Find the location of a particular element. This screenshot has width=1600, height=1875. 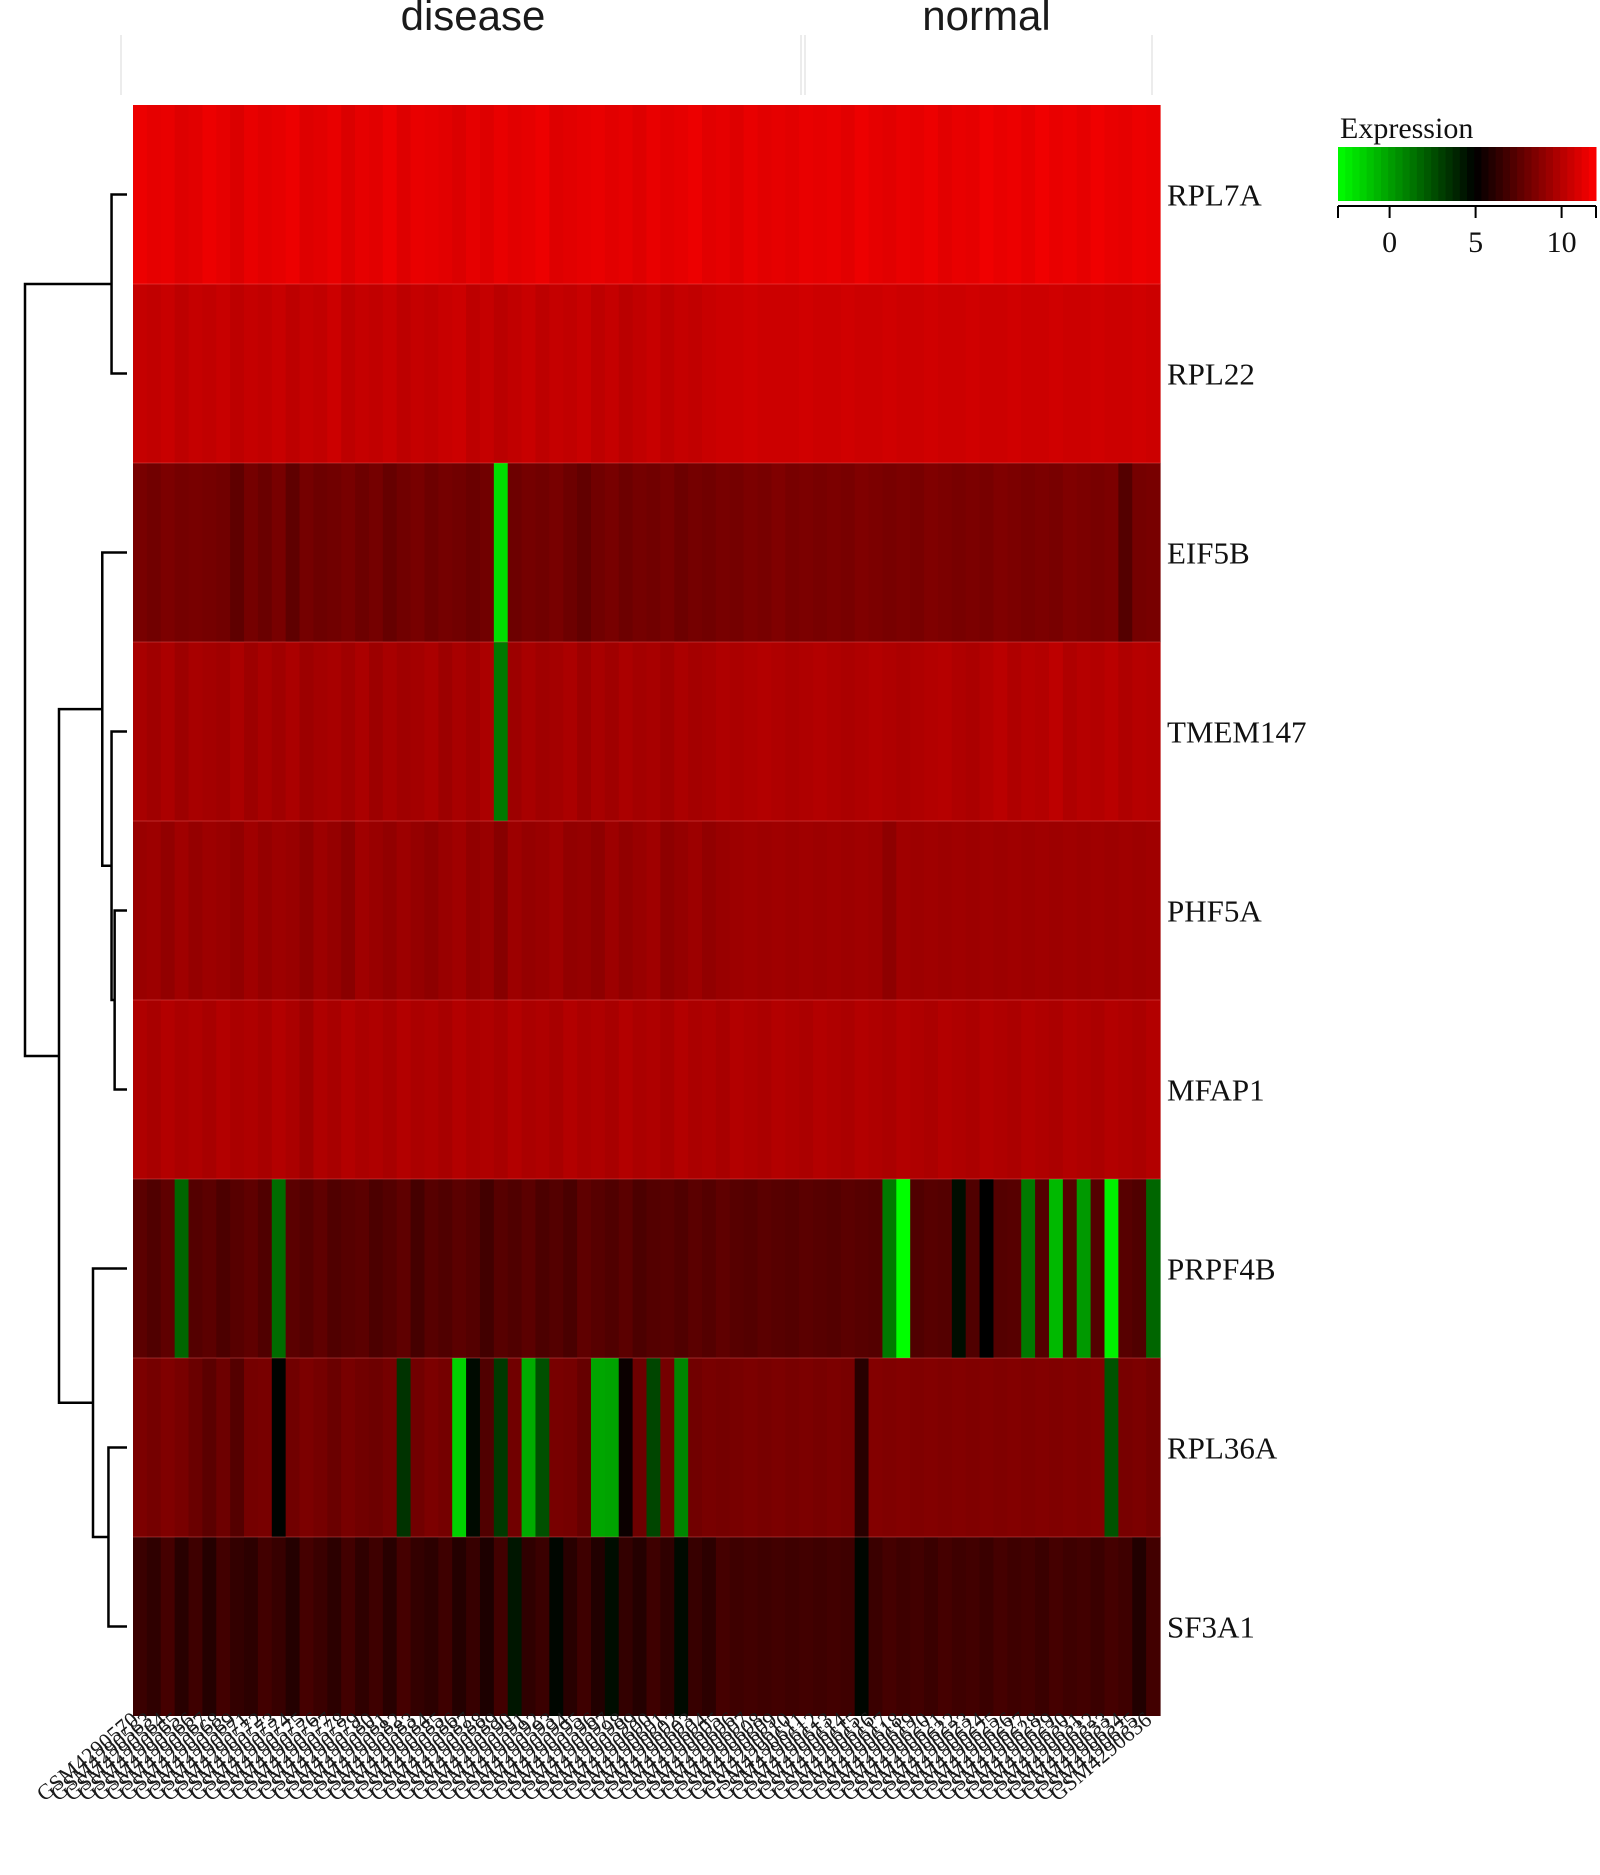

row-label: MFAP1 is located at coordinates (1216, 1090).